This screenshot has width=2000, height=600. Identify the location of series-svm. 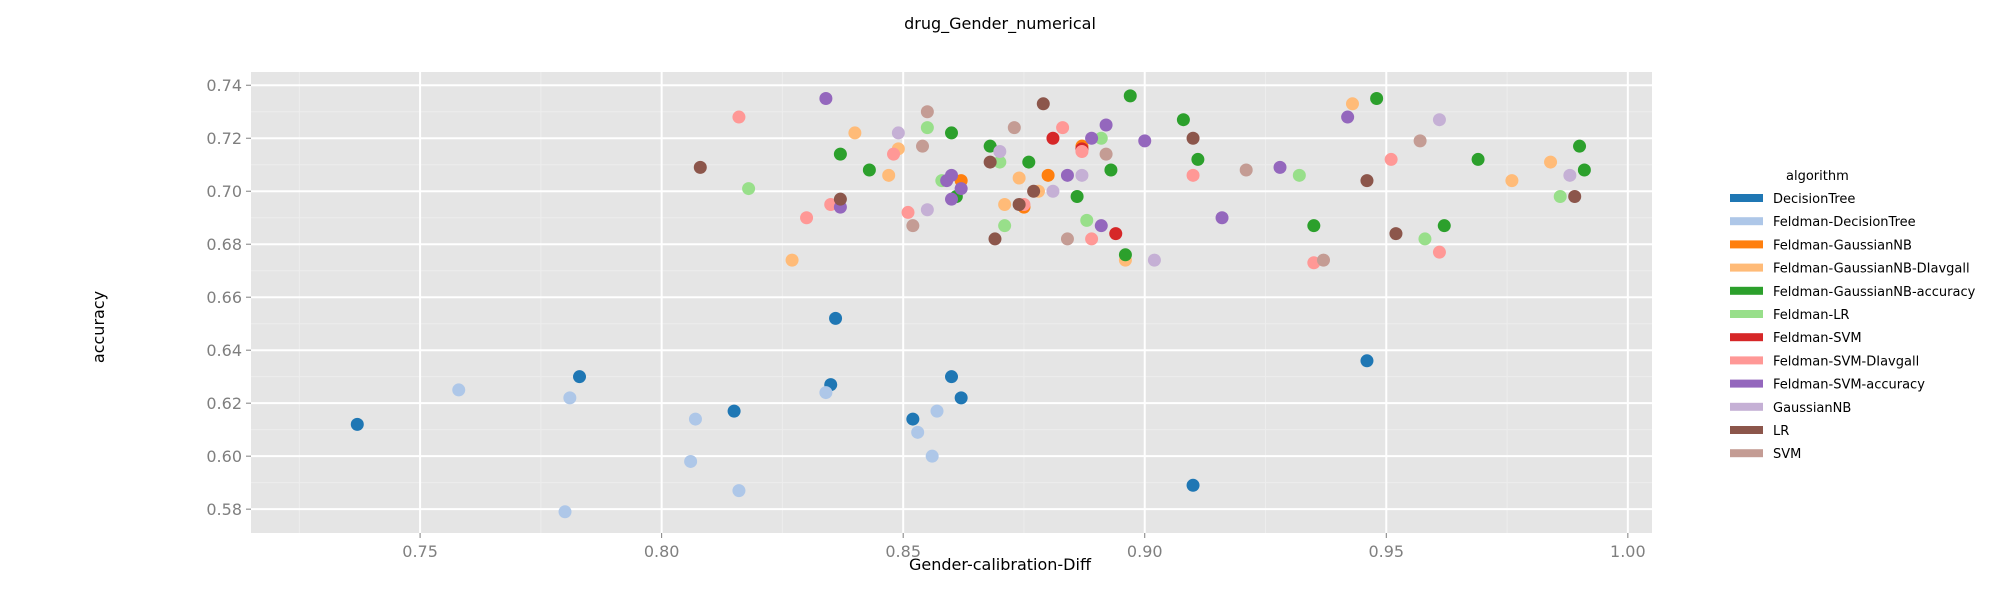
(1166, 186).